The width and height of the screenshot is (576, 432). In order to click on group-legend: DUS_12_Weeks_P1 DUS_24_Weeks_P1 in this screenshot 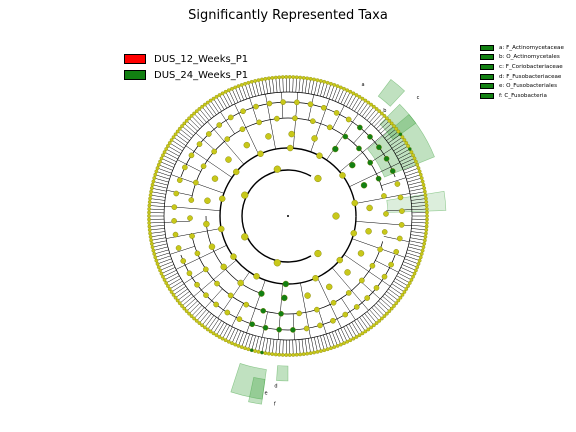, I will do `click(186, 67)`.